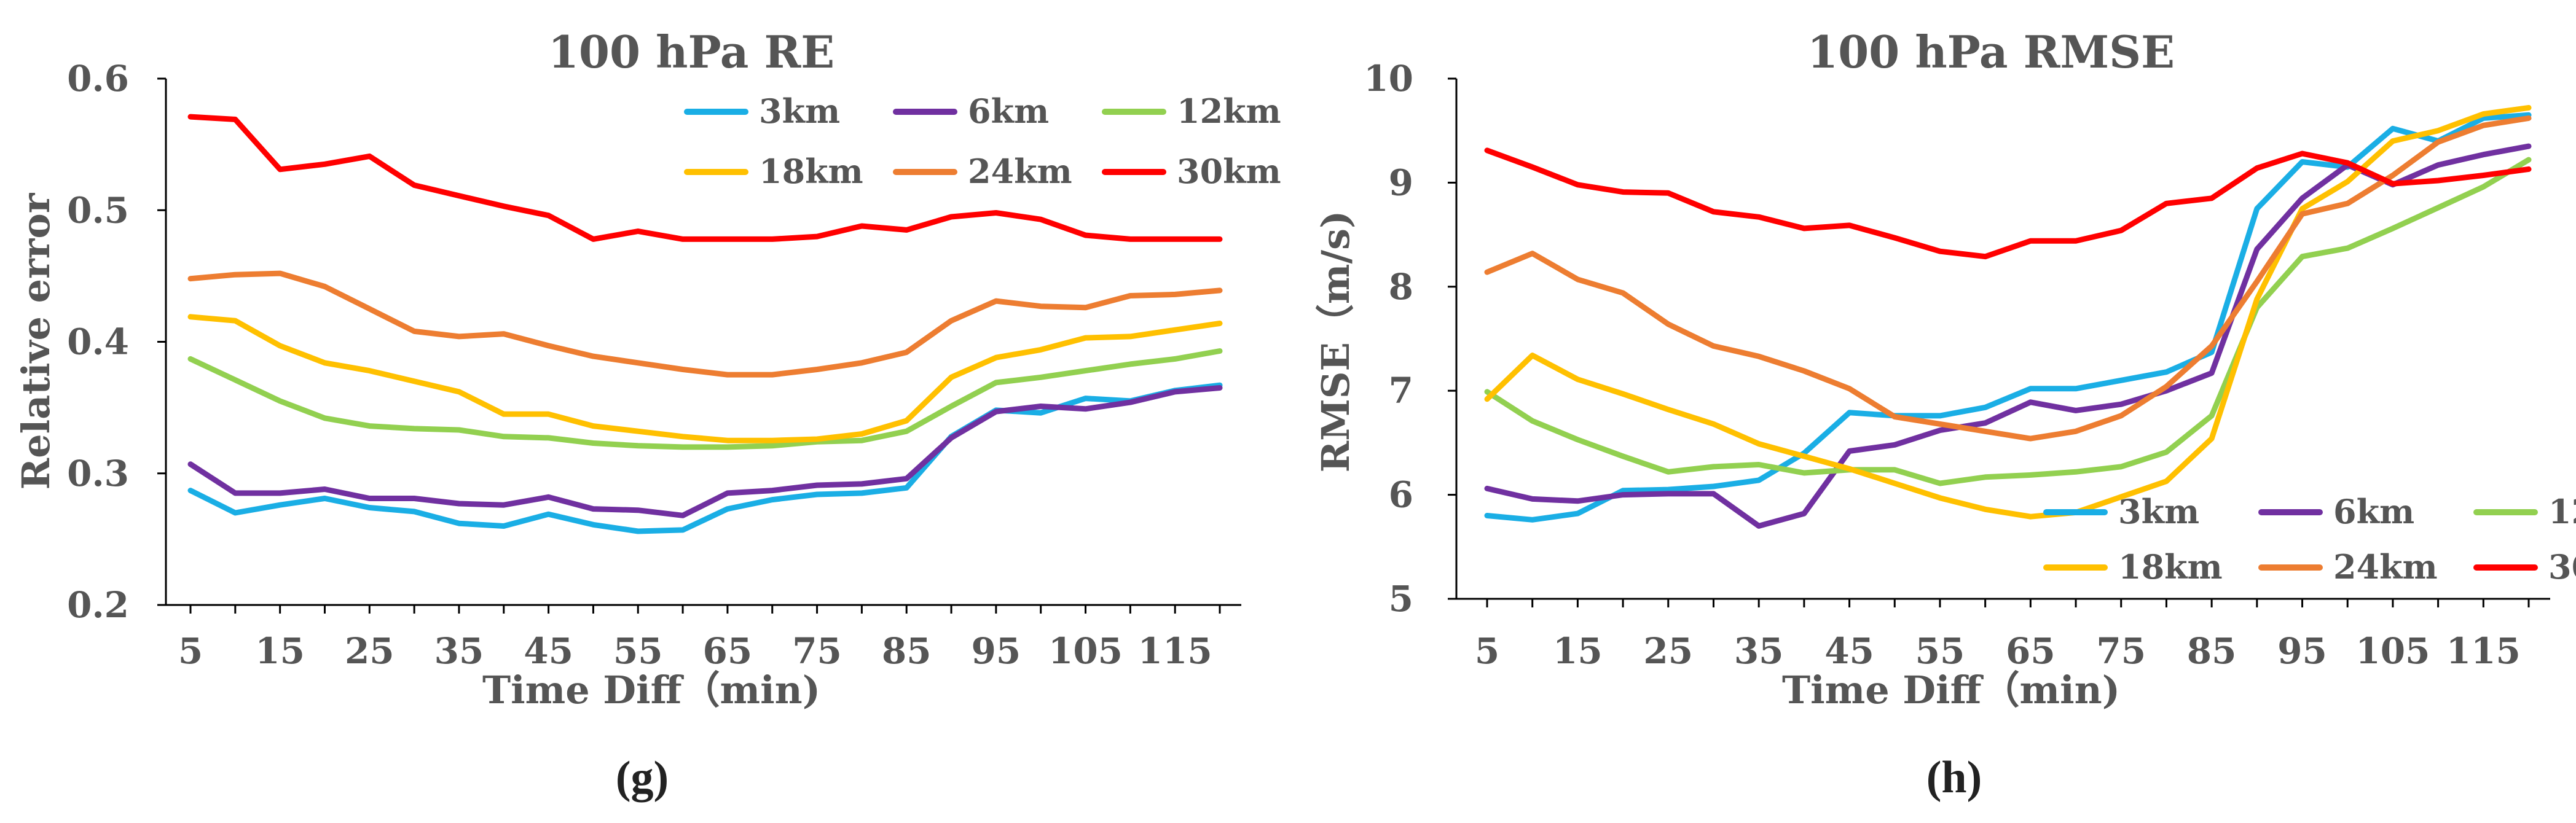  Describe the element at coordinates (1388, 78) in the screenshot. I see `y-tick-label: 10` at that location.